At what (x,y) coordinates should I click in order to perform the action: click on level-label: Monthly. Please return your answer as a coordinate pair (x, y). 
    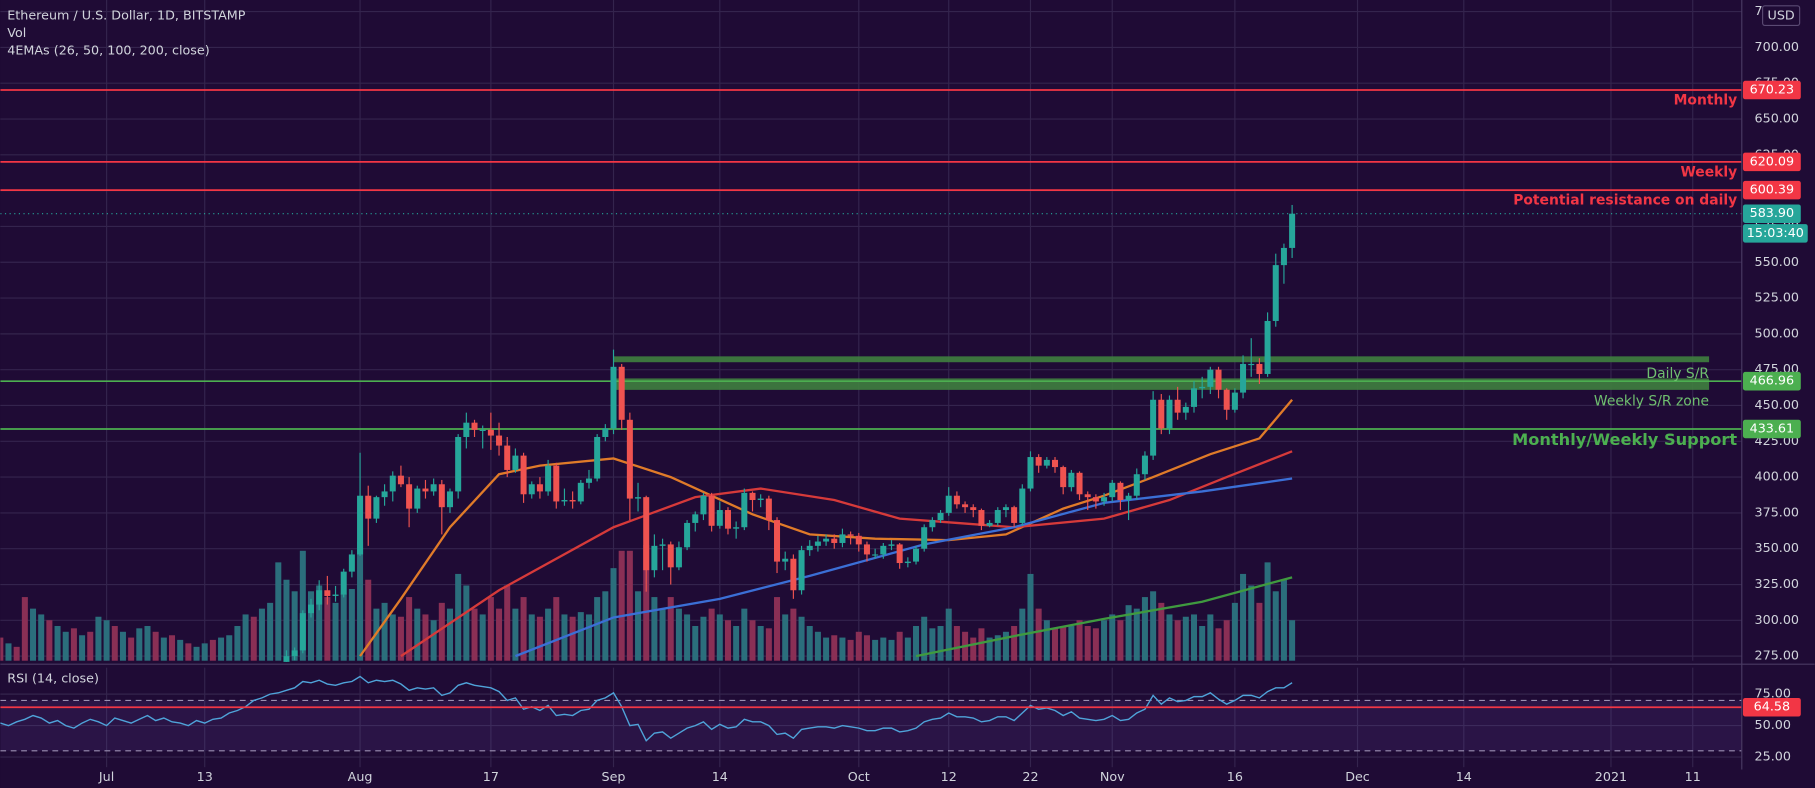
    Looking at the image, I should click on (1706, 100).